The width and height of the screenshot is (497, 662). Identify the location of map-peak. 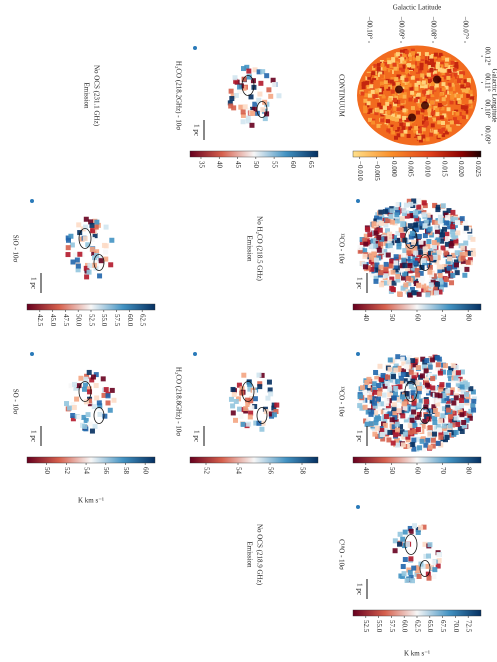
(412, 117).